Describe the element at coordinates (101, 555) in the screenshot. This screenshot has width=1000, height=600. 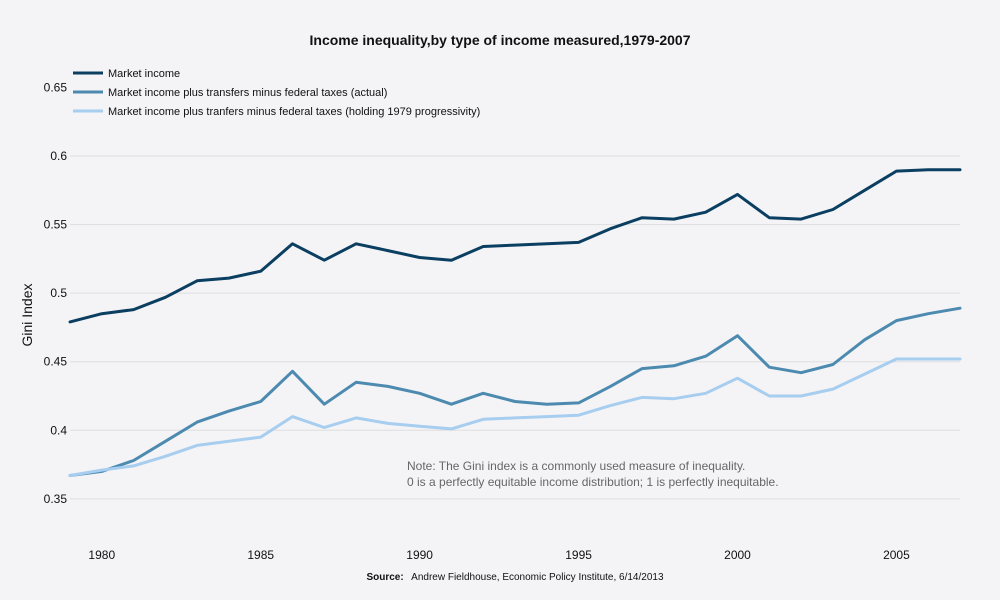
I see `x-tick-label: 1980` at that location.